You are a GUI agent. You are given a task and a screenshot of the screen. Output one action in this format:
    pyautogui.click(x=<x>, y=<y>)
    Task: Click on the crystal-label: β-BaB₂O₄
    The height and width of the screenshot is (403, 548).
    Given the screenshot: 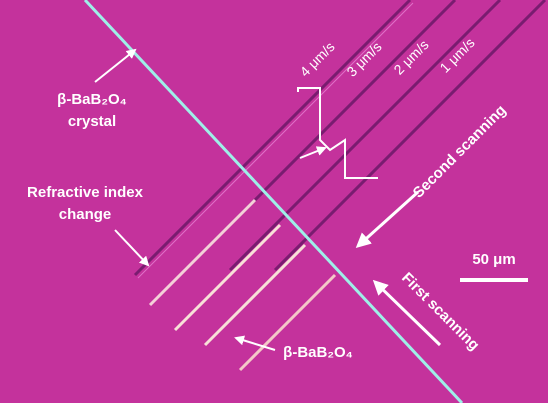 What is the action you would take?
    pyautogui.click(x=92, y=99)
    